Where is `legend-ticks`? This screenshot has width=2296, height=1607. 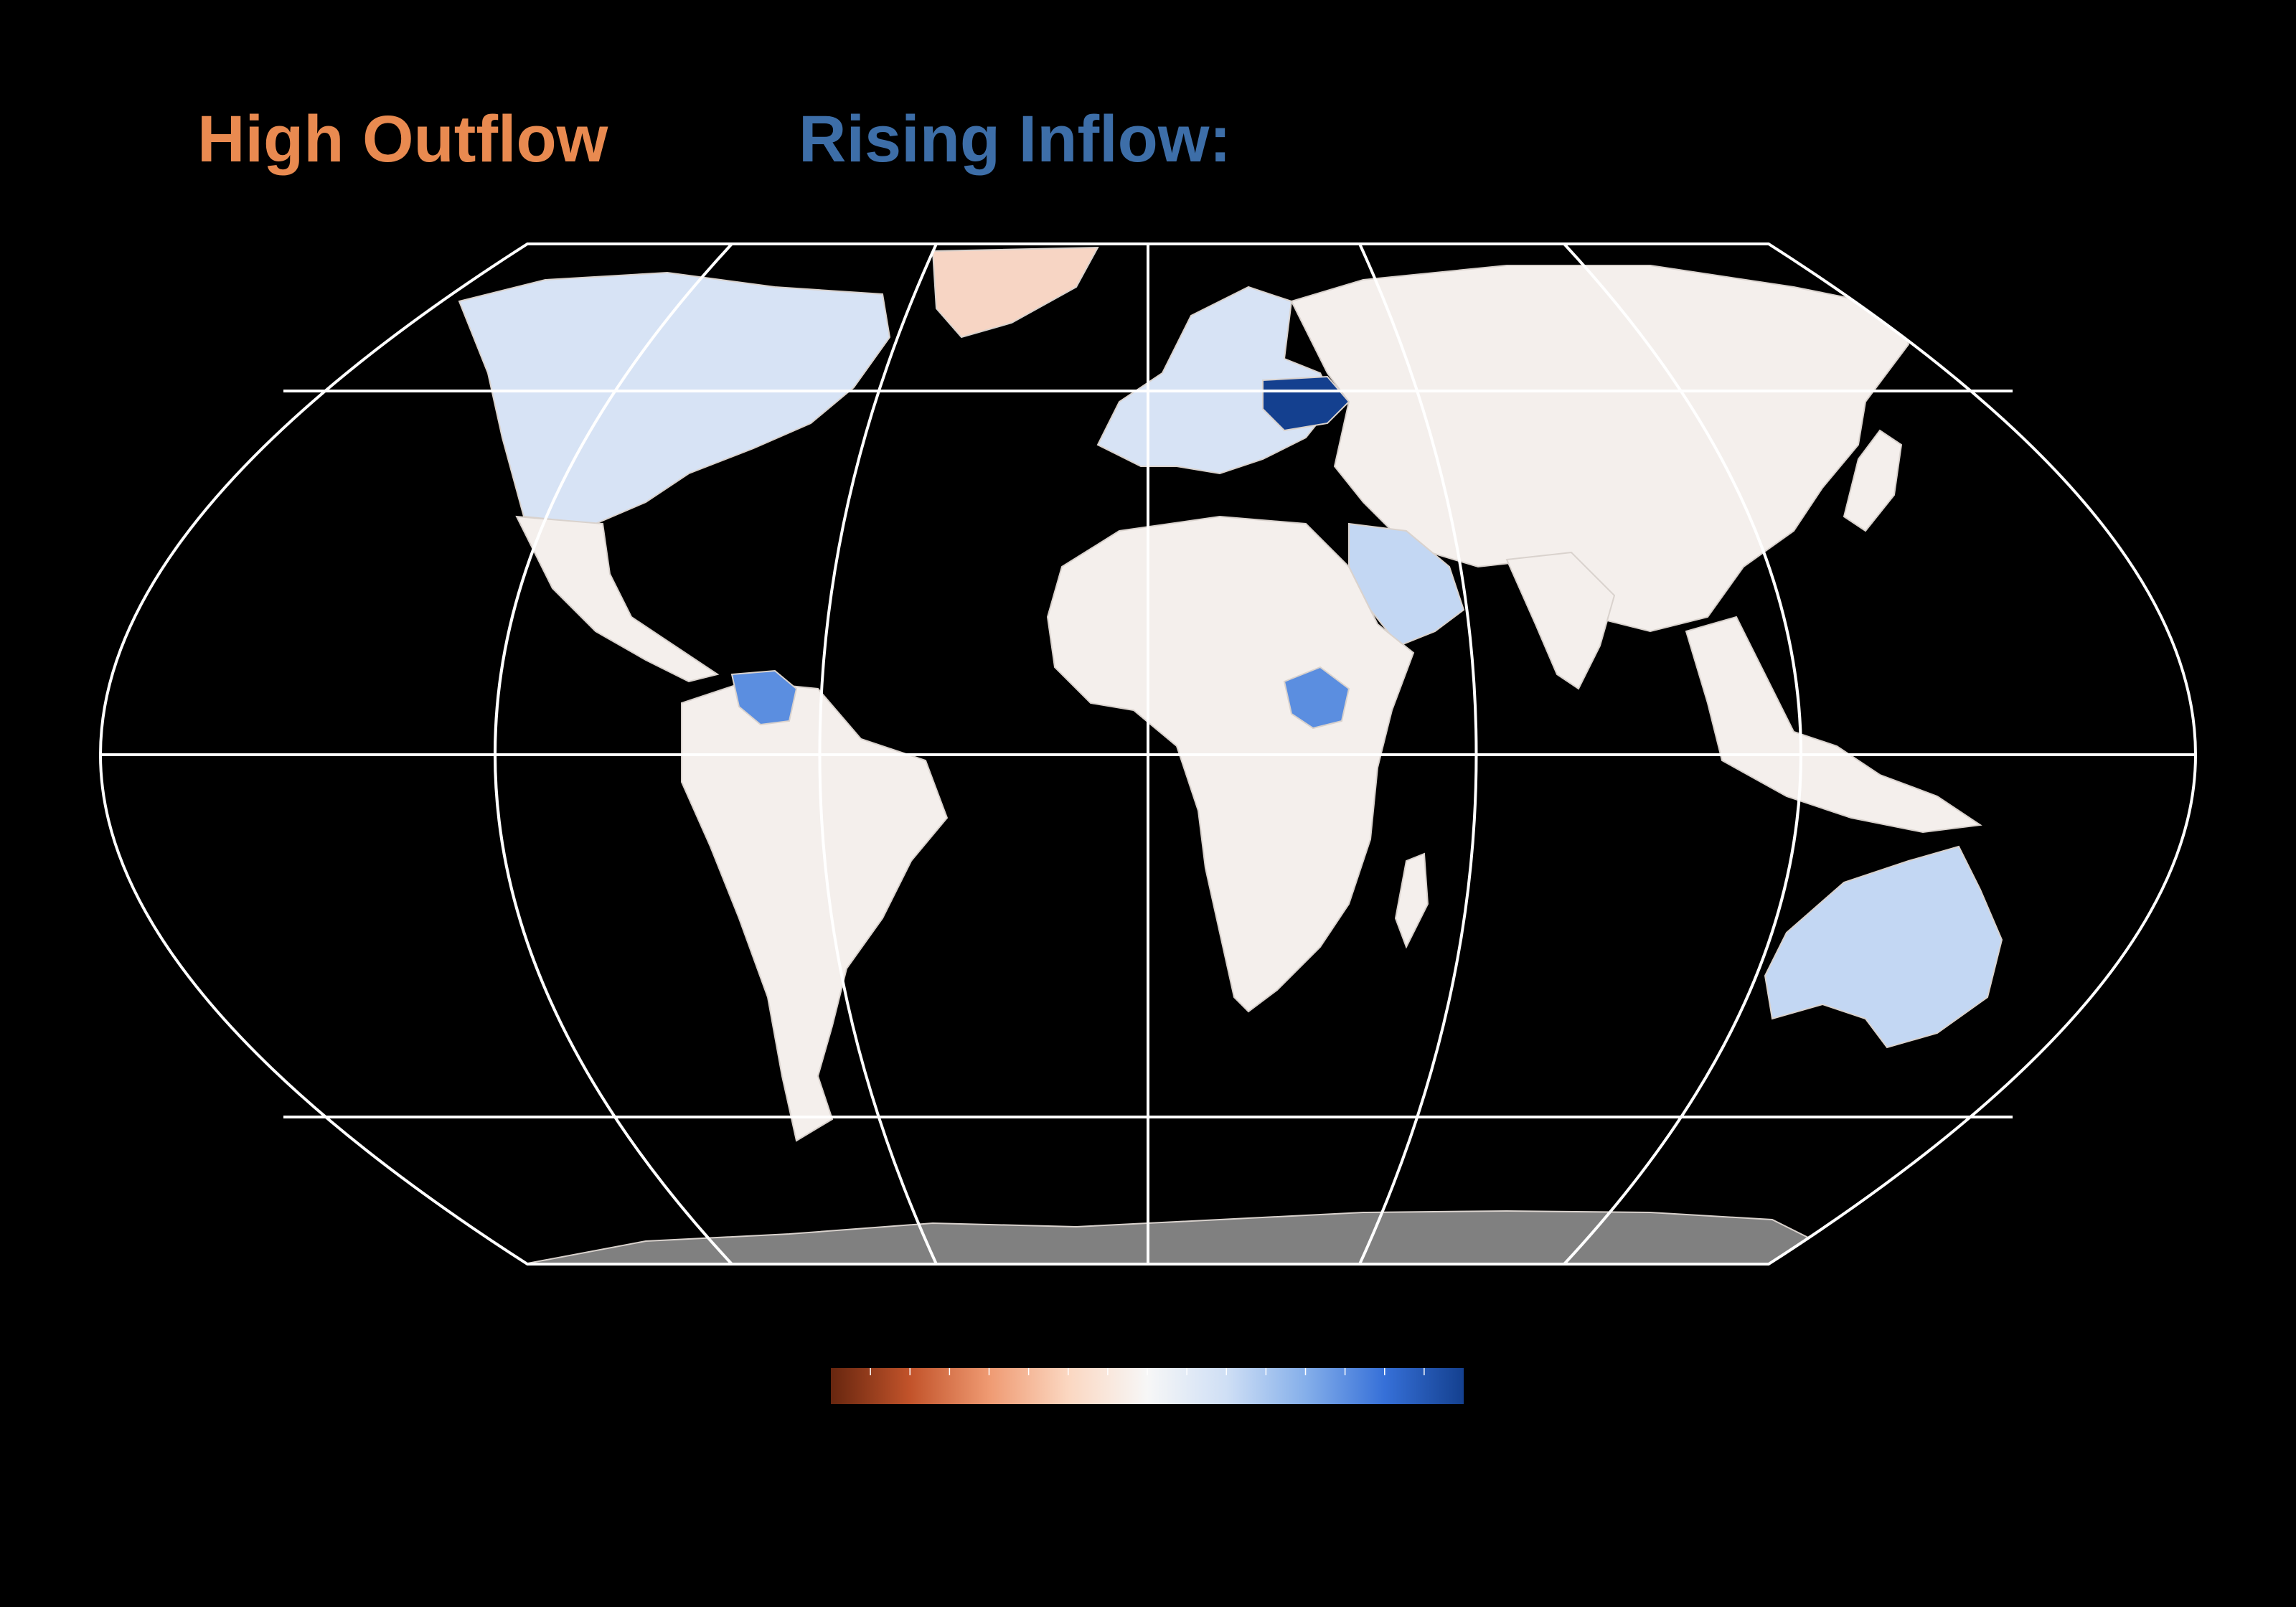 legend-ticks is located at coordinates (1148, 1371).